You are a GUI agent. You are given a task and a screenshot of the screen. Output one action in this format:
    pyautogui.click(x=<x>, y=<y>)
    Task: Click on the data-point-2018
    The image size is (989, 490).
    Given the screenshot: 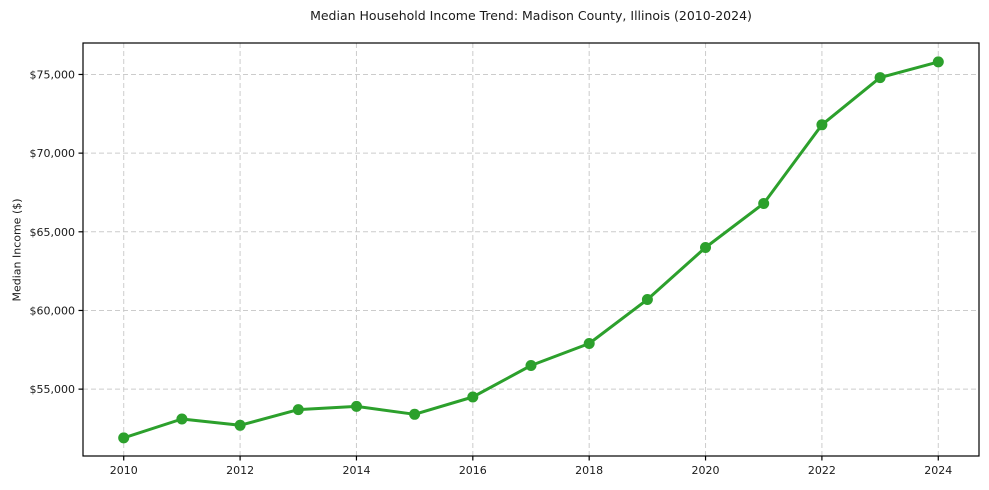 What is the action you would take?
    pyautogui.click(x=589, y=343)
    